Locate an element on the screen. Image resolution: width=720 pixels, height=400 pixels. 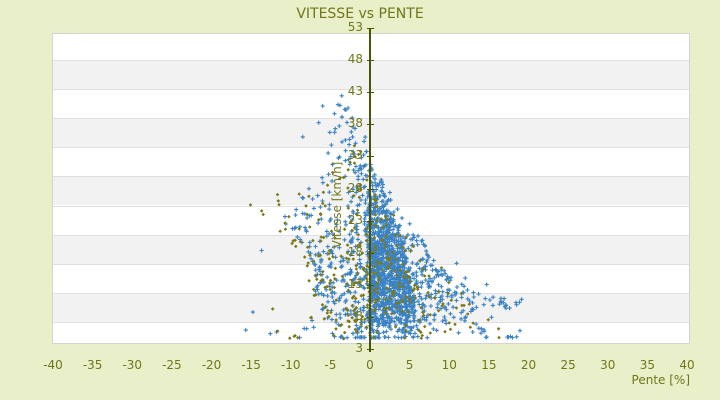
x-tick-label: -25 is located at coordinates (172, 365).